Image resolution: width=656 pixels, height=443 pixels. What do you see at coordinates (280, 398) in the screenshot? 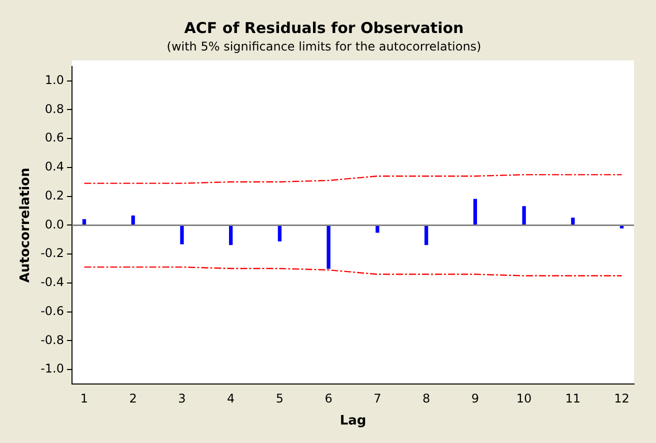
I see `x-tick-label: 5` at bounding box center [280, 398].